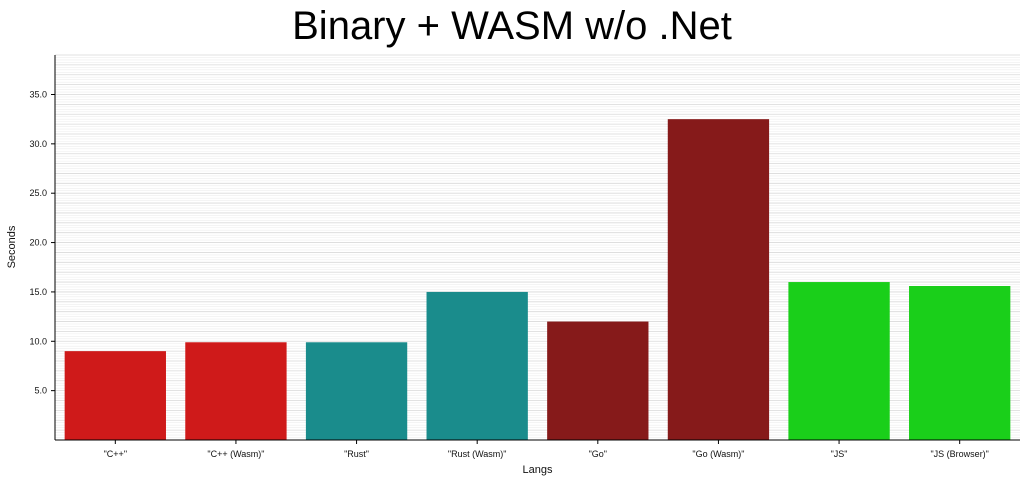  I want to click on x-axis-label: Langs, so click(538, 470).